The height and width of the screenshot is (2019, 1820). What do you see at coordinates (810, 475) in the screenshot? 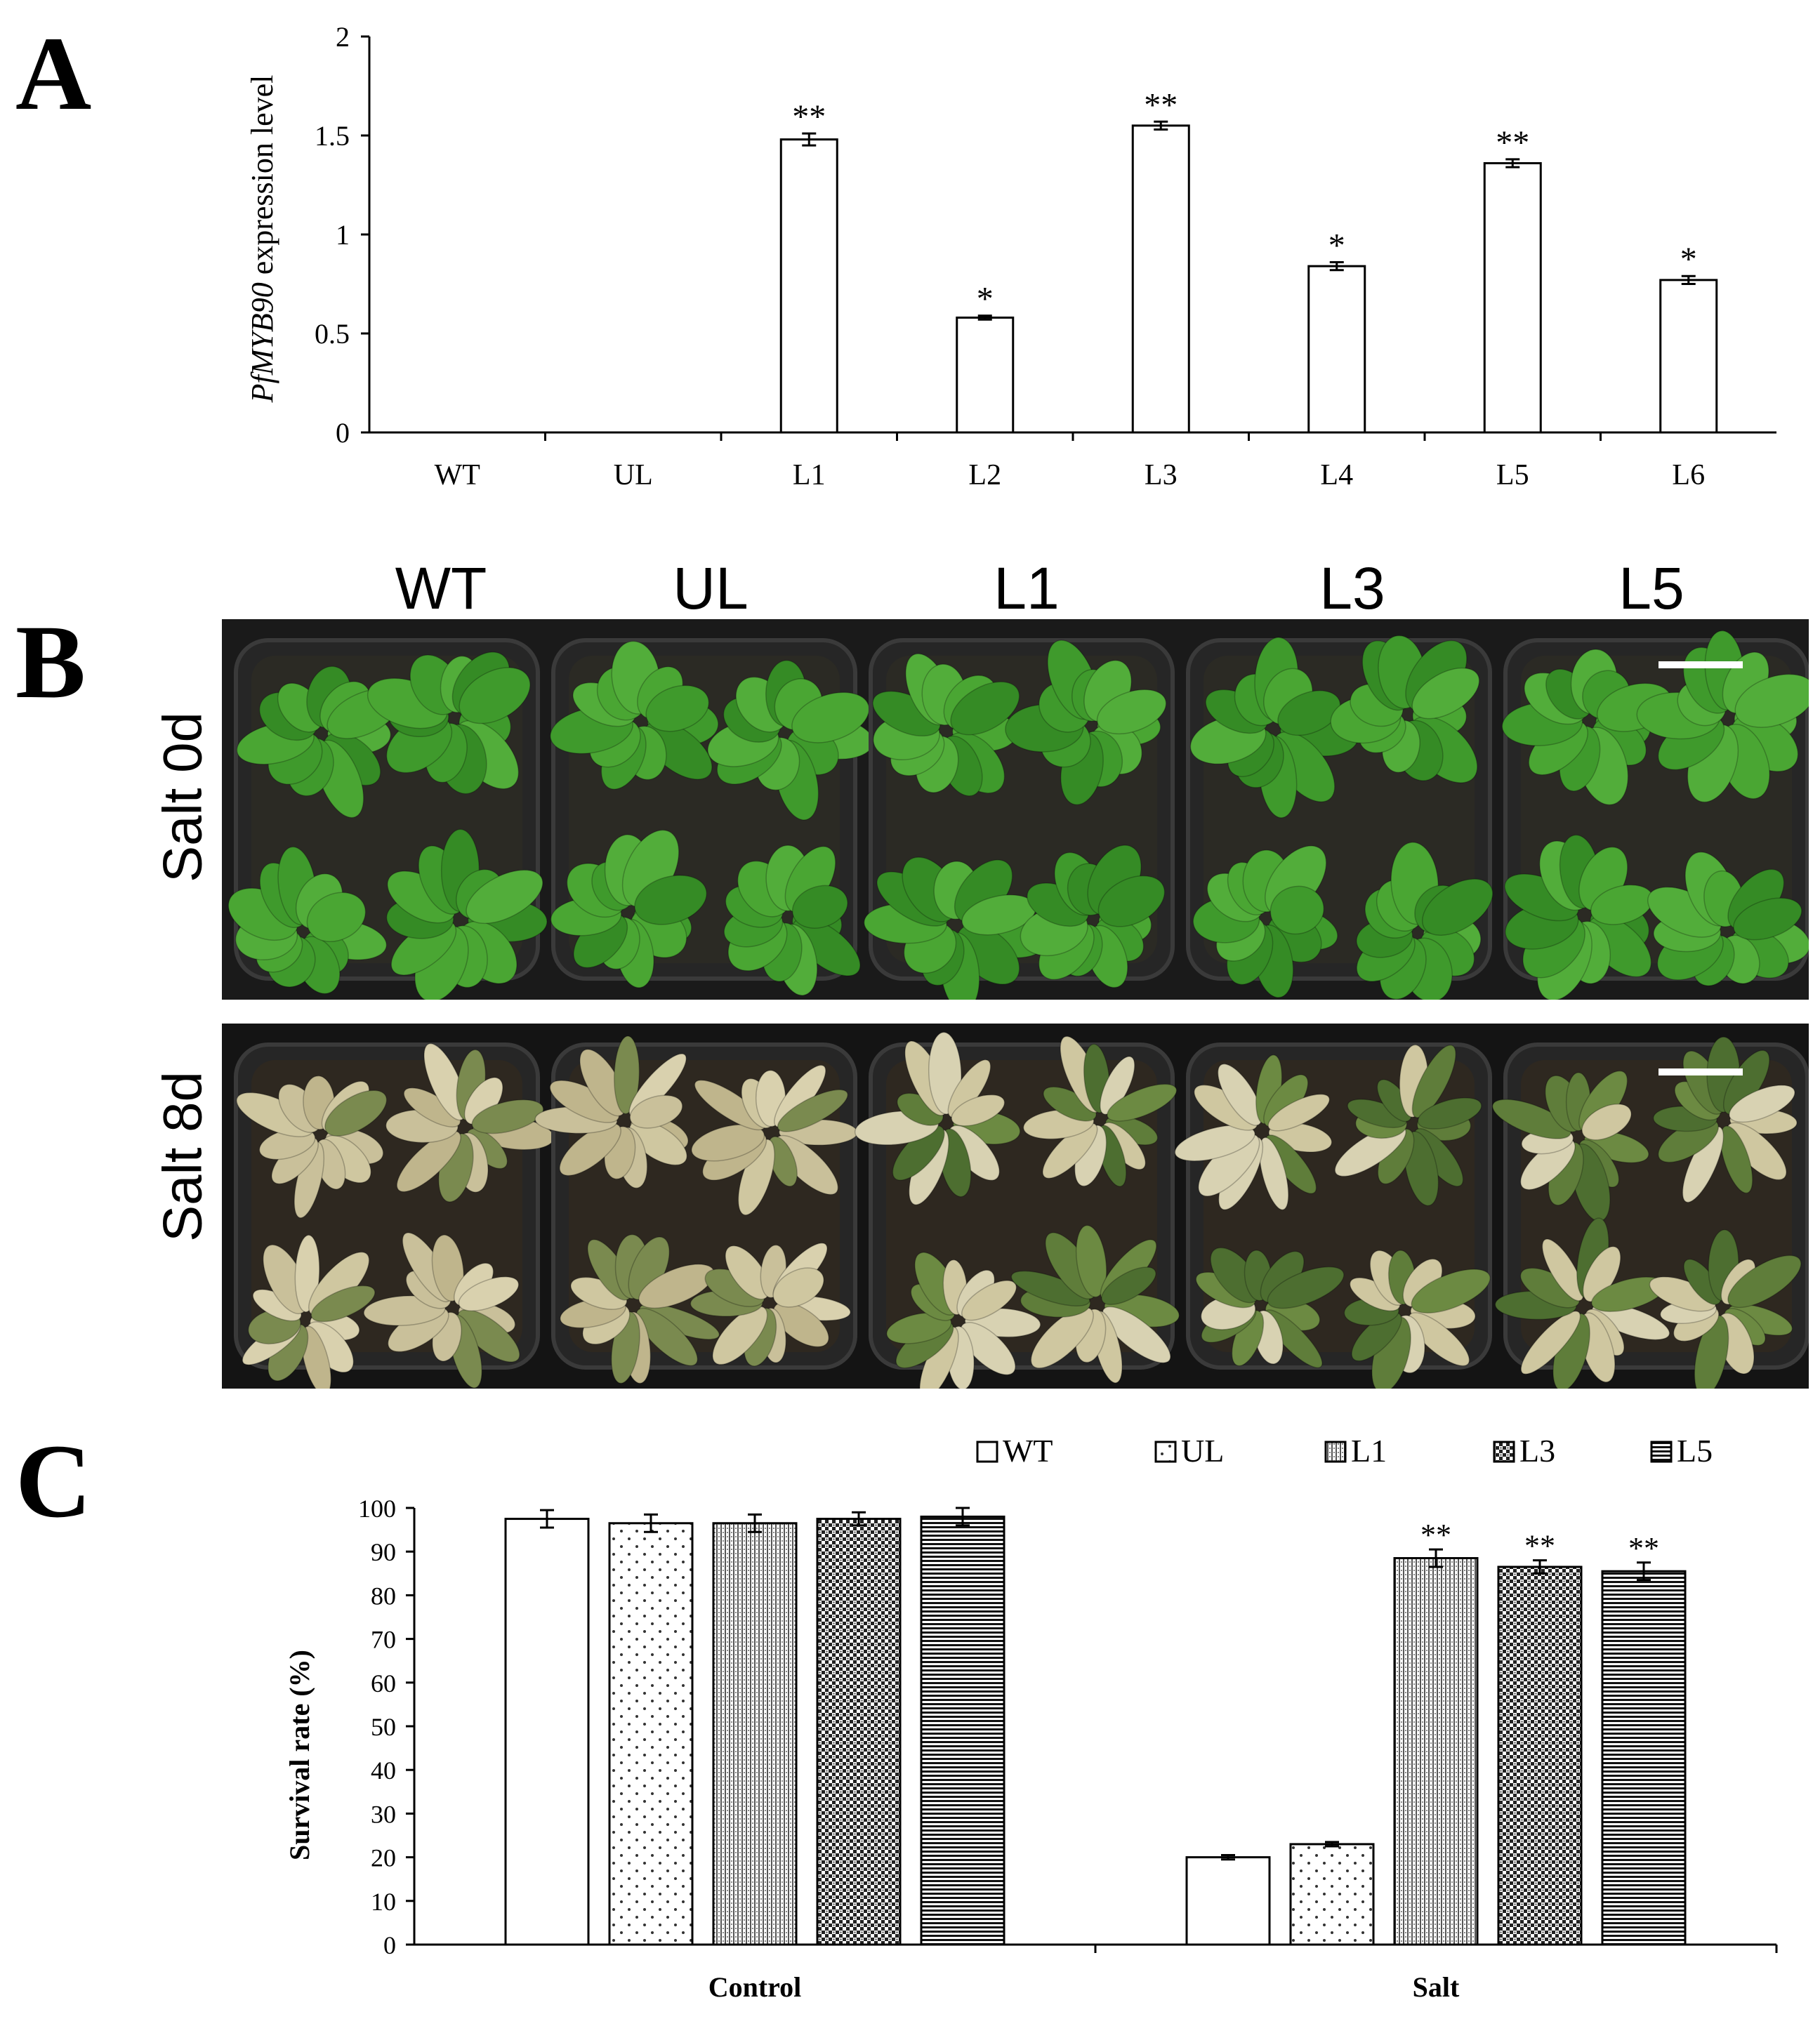
I see `expression-x-tick-label: L1` at bounding box center [810, 475].